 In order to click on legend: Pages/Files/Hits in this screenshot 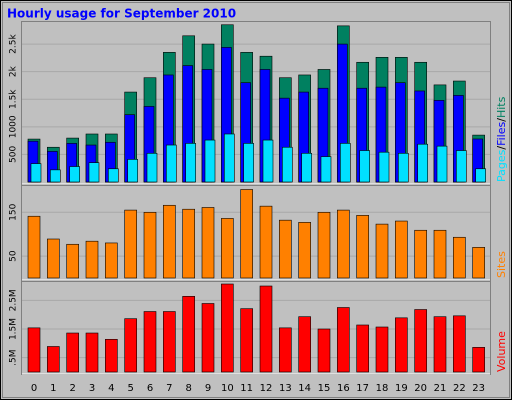, I will do `click(501, 139)`.